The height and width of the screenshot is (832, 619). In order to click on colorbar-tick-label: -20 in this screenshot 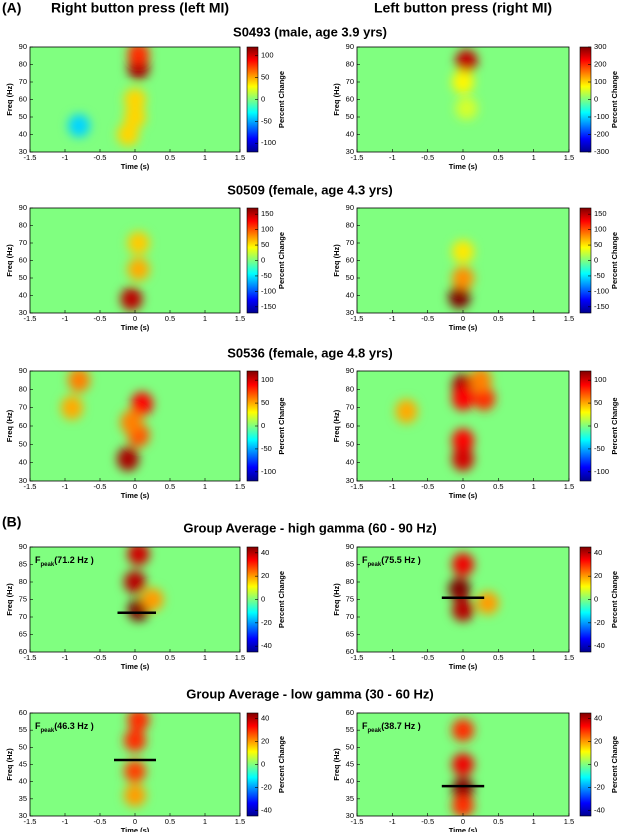, I will do `click(266, 622)`.